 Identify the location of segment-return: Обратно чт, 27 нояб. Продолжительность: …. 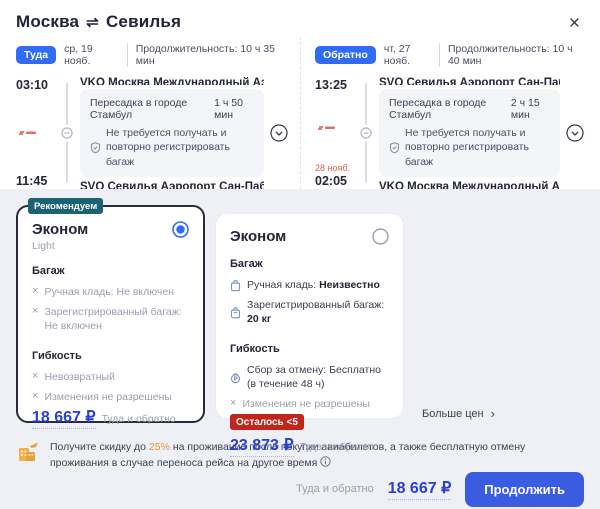
(442, 113).